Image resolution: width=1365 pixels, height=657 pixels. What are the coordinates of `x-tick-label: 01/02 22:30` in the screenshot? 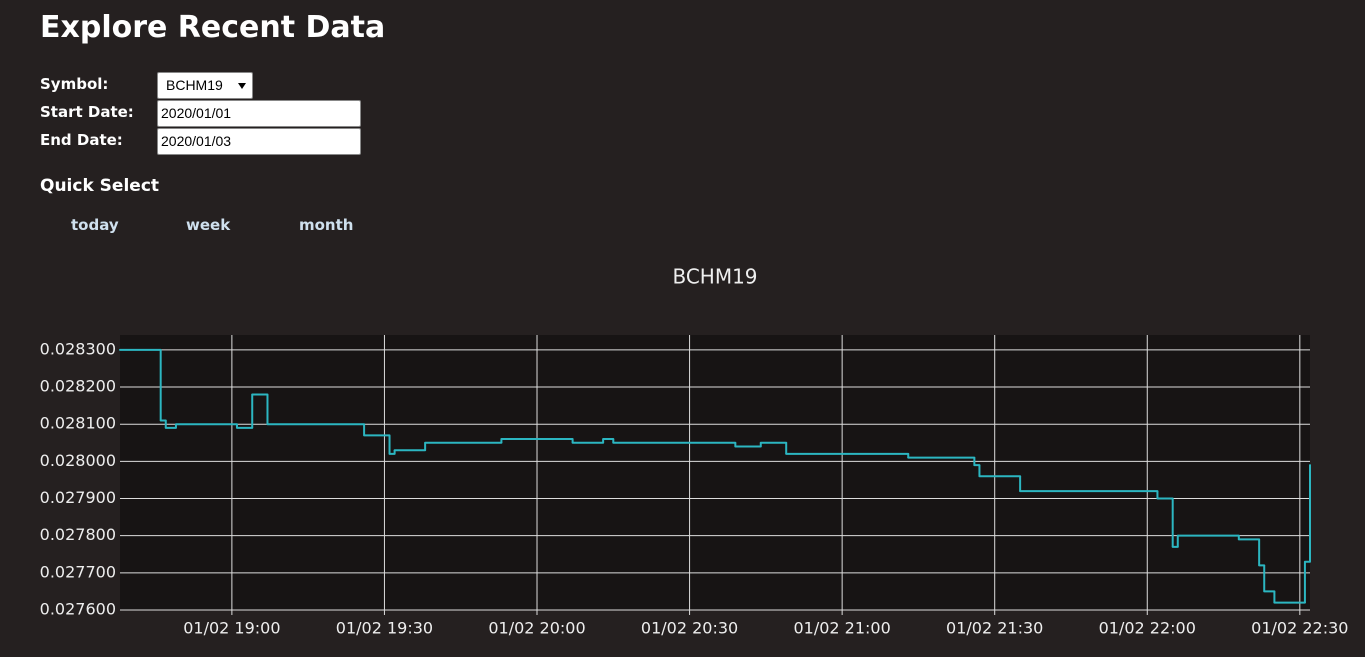 It's located at (1299, 628).